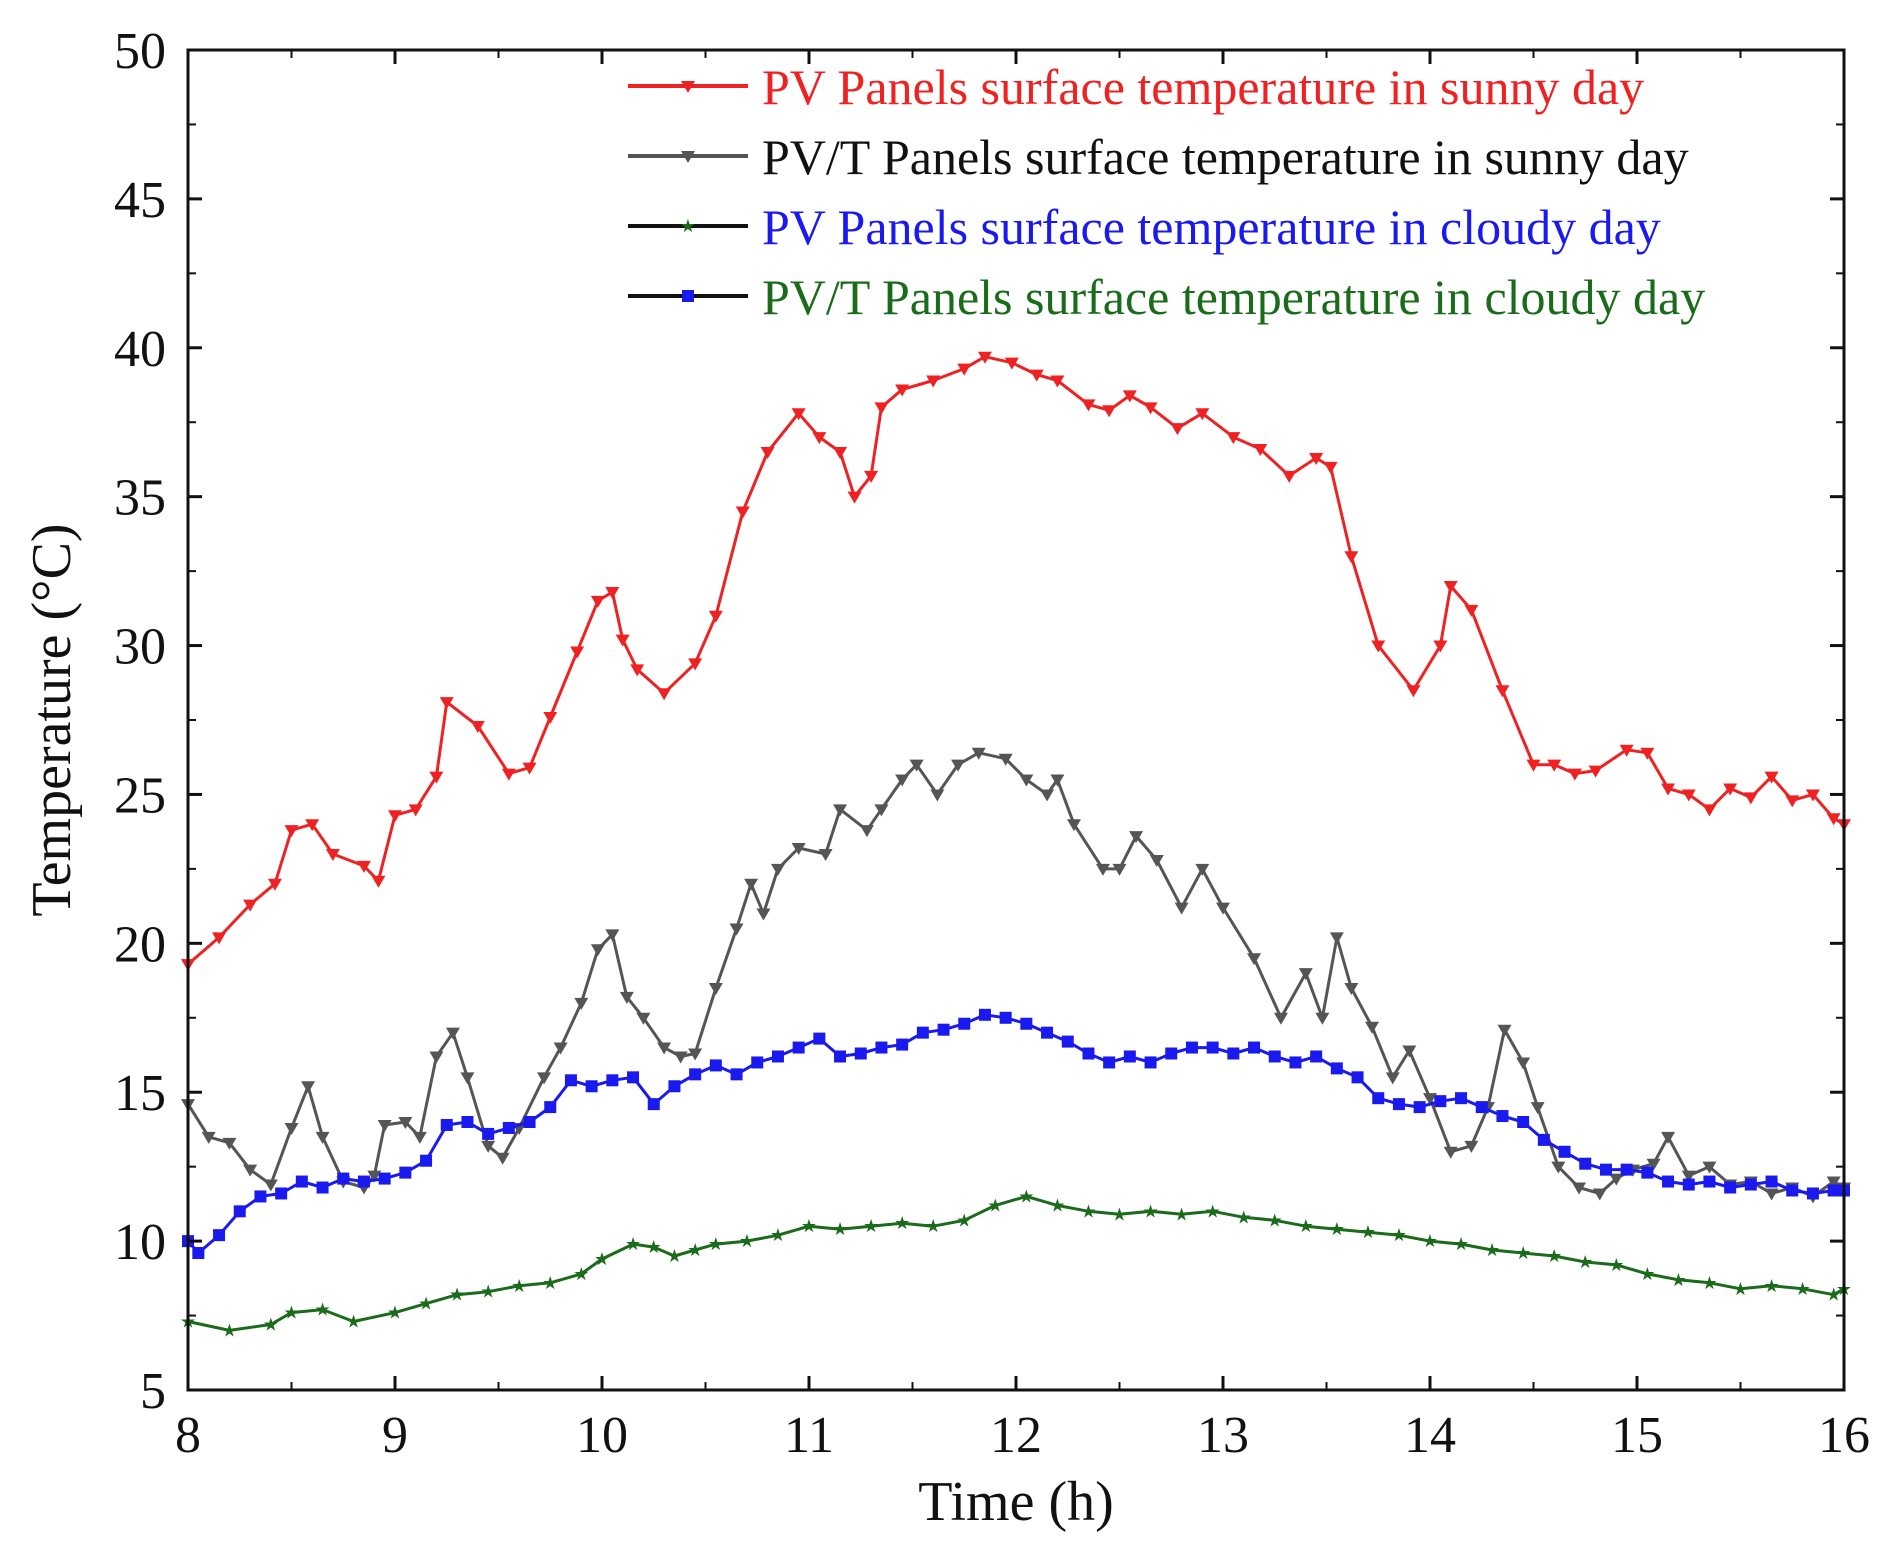 The width and height of the screenshot is (1884, 1560). What do you see at coordinates (140, 200) in the screenshot?
I see `y-tick-label: 45` at bounding box center [140, 200].